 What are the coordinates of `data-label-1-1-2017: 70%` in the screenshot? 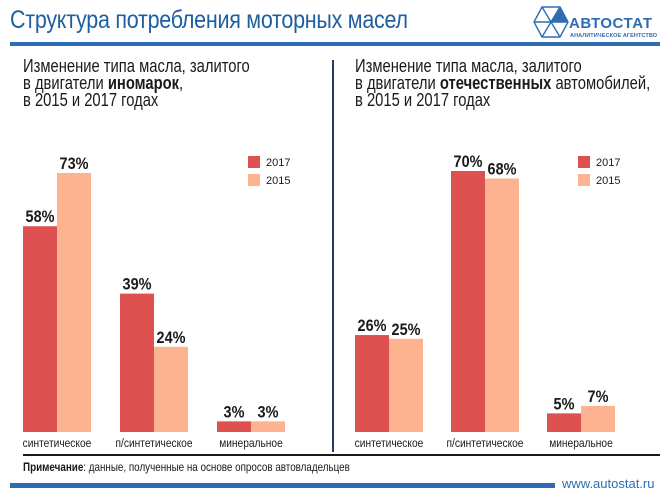 It's located at (468, 162).